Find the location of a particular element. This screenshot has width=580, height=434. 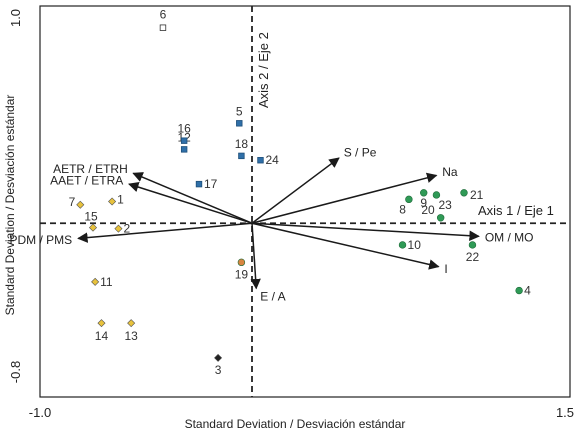

vector-arrow-i is located at coordinates (345, 246).